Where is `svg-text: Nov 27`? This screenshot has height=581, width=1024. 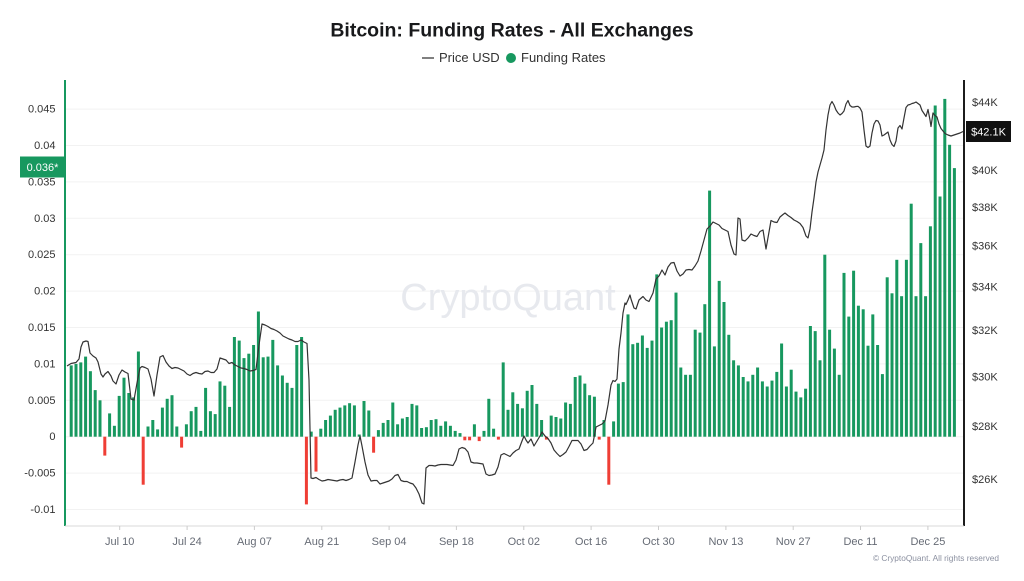
svg-text: Nov 27 is located at coordinates (793, 542).